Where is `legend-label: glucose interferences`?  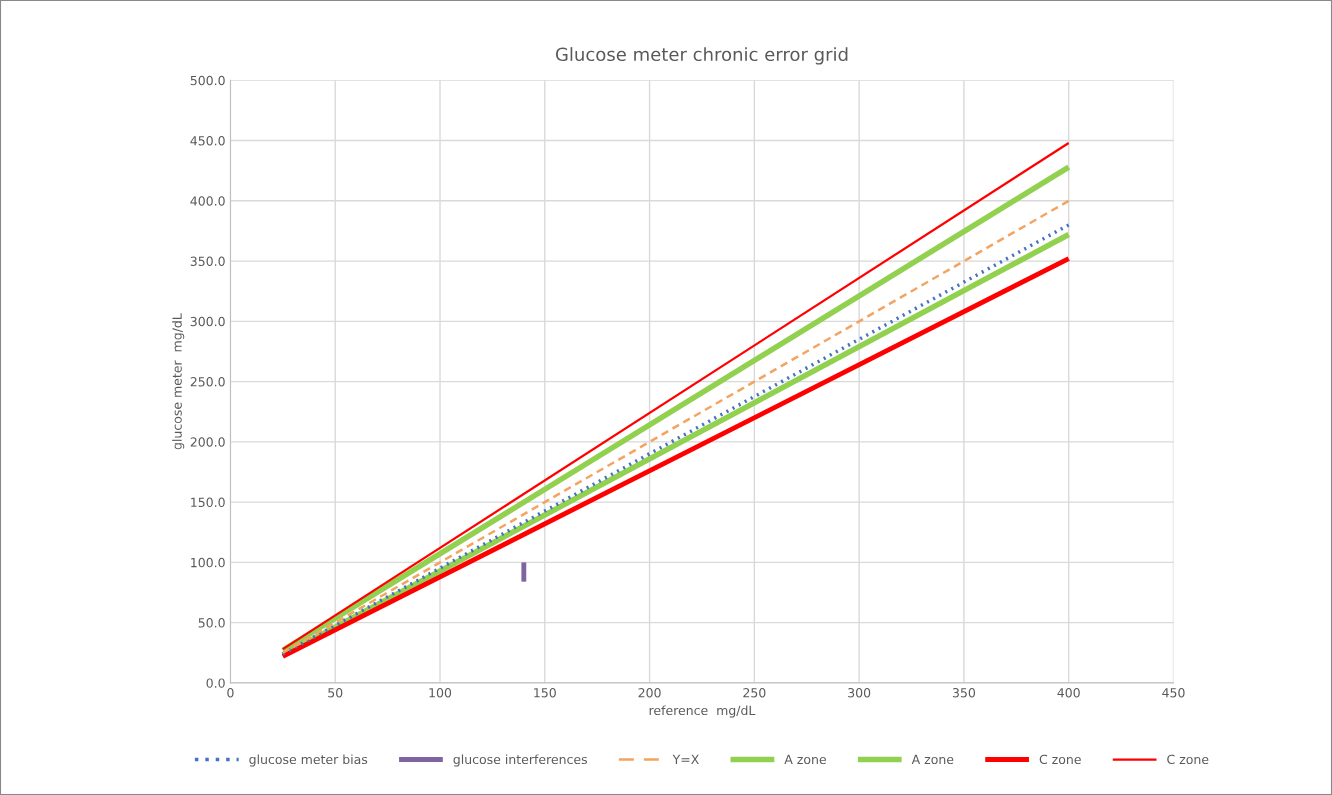
legend-label: glucose interferences is located at coordinates (520, 760).